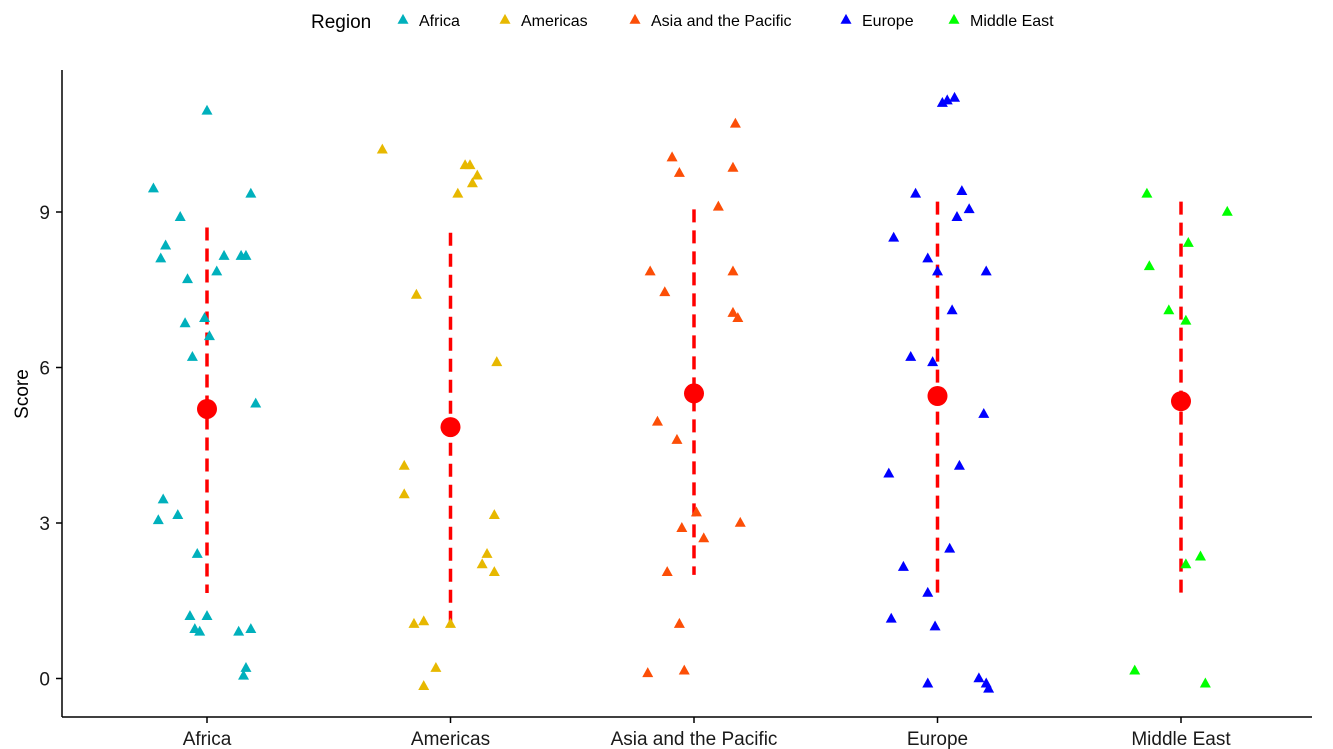  What do you see at coordinates (44, 213) in the screenshot?
I see `y-tick-label: 9` at bounding box center [44, 213].